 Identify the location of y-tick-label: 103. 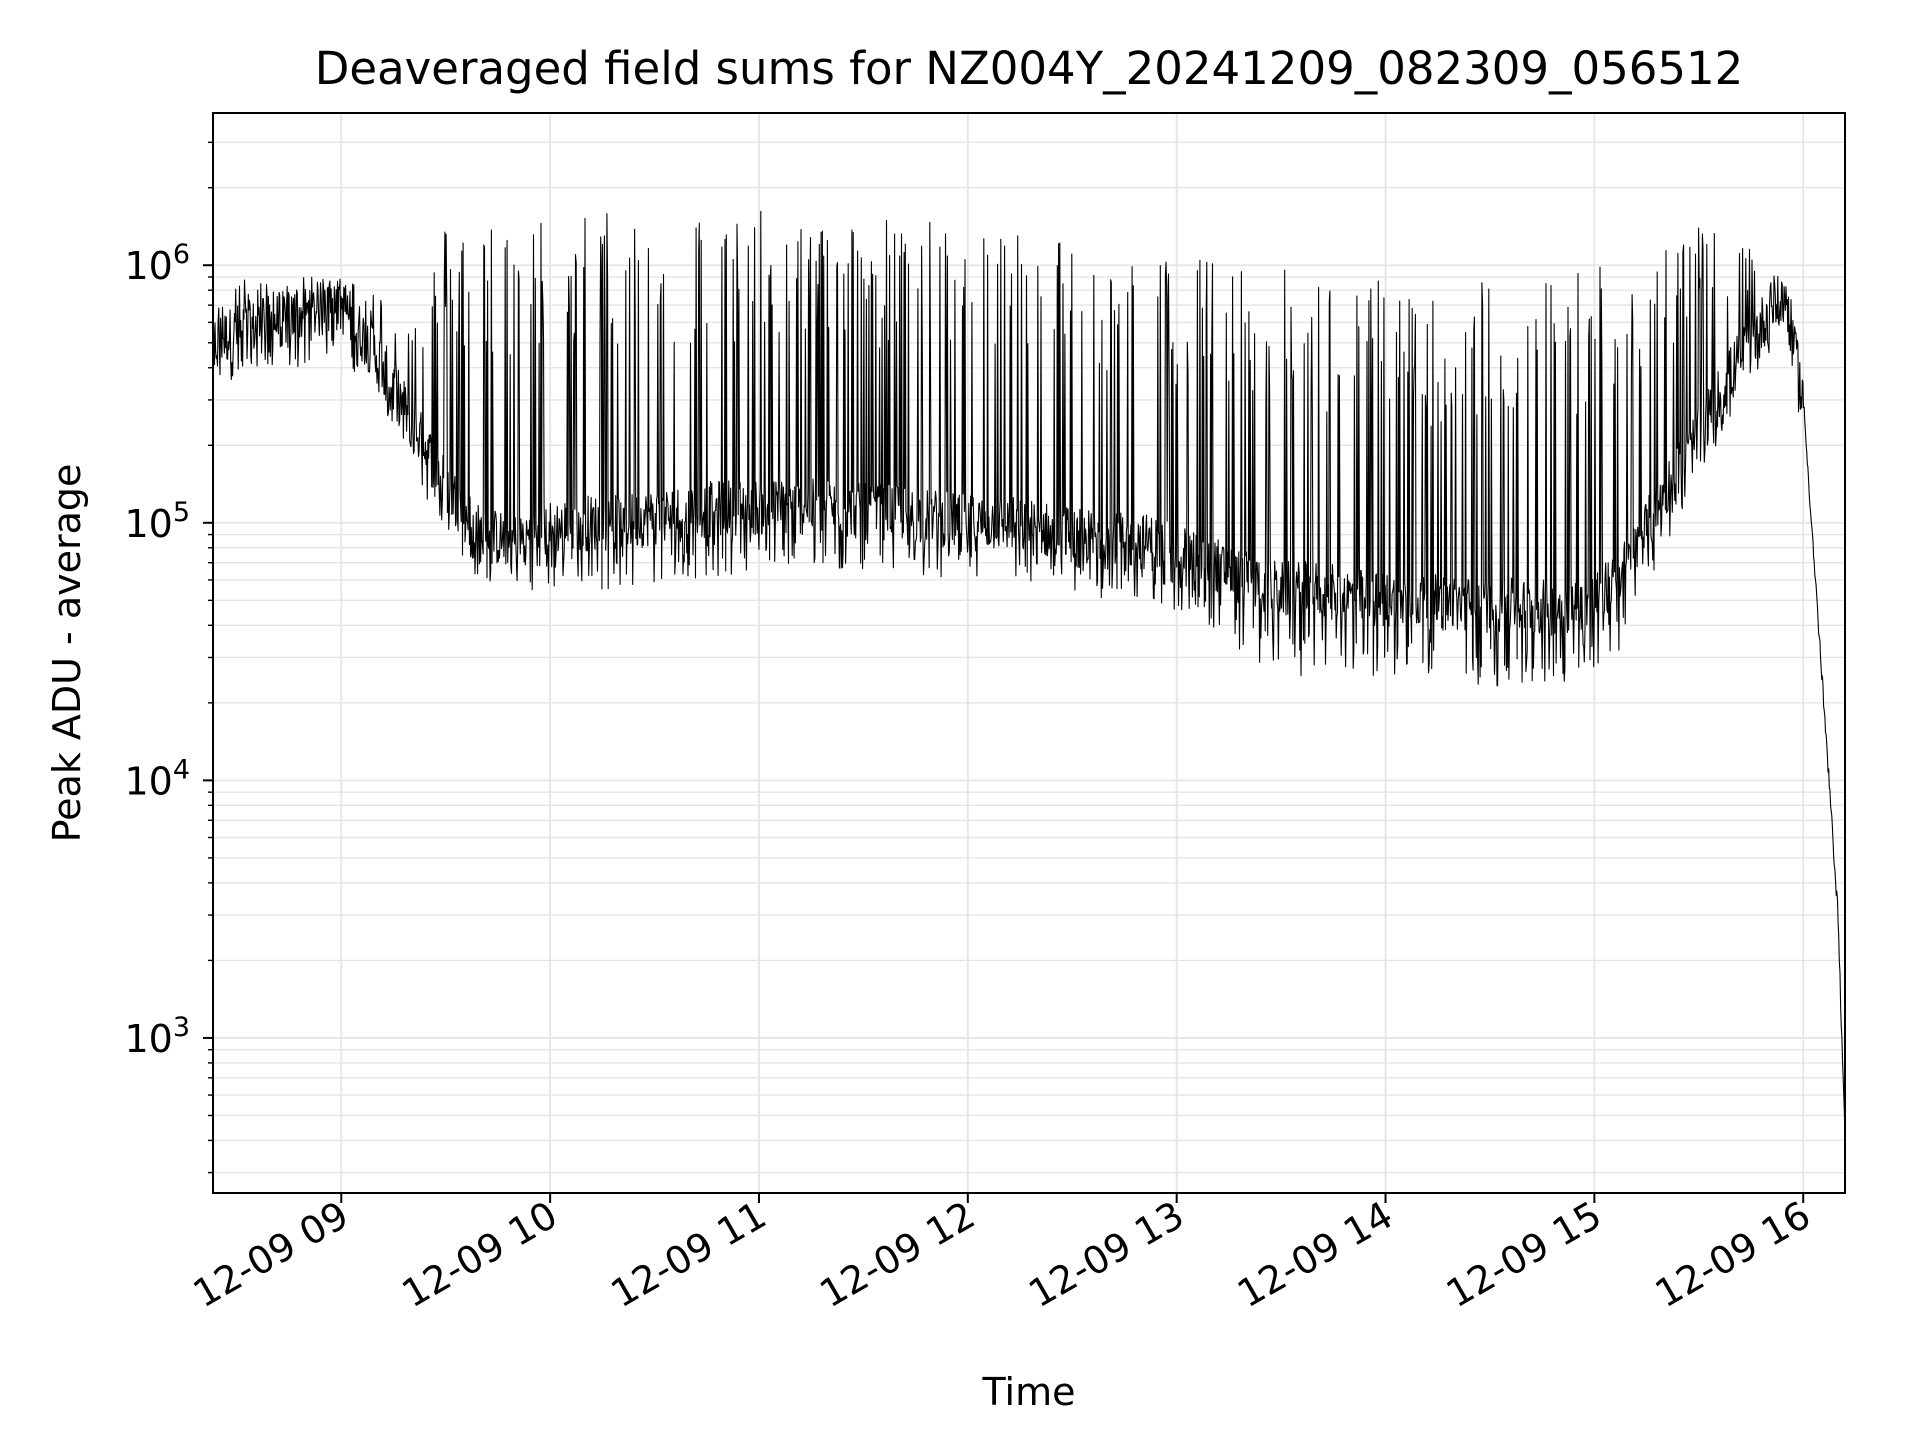
(157, 1036).